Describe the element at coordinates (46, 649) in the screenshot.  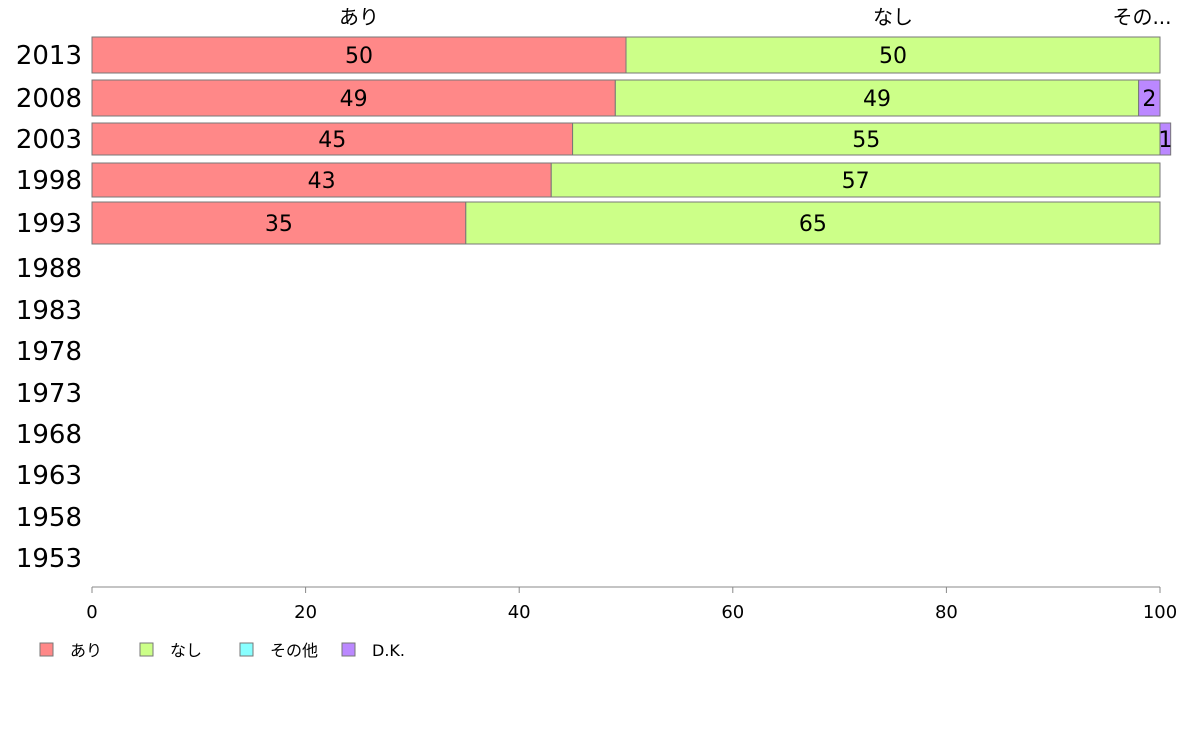
I see `legend-swatch-あり` at that location.